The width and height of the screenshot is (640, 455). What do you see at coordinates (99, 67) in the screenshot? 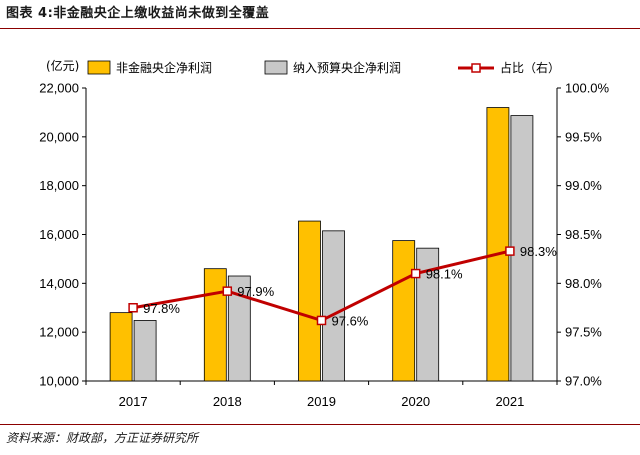
I see `legend-swatch-nonfinancial-soe` at bounding box center [99, 67].